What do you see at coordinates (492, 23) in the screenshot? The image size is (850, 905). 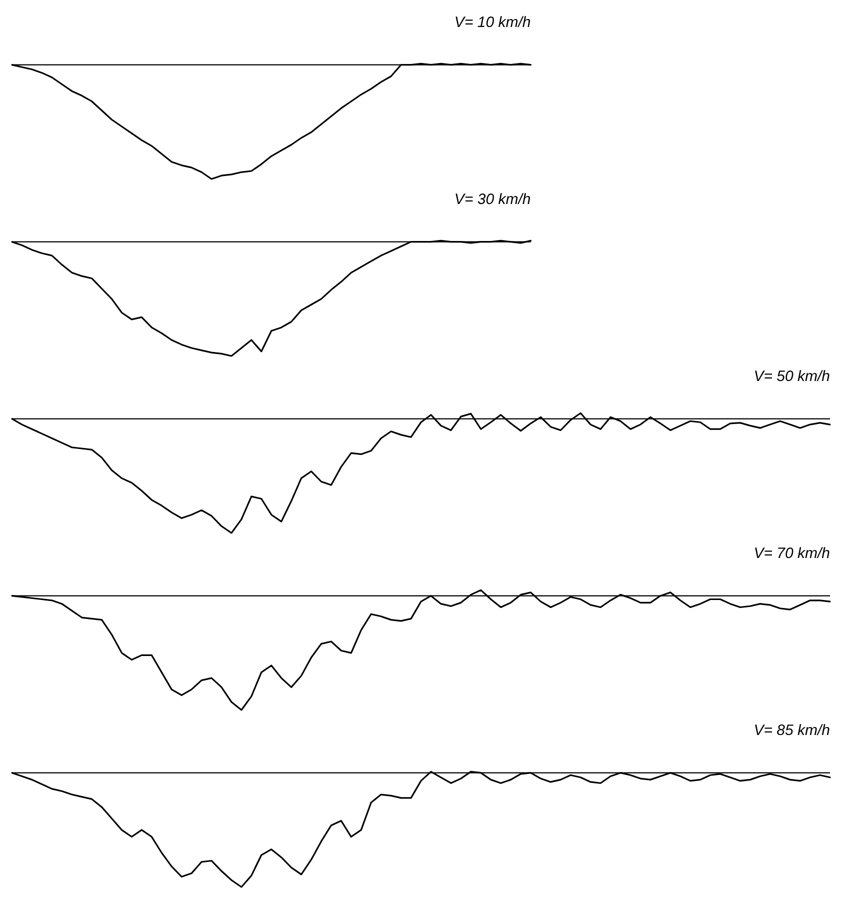 I see `chart-title: V= 10 km/h` at bounding box center [492, 23].